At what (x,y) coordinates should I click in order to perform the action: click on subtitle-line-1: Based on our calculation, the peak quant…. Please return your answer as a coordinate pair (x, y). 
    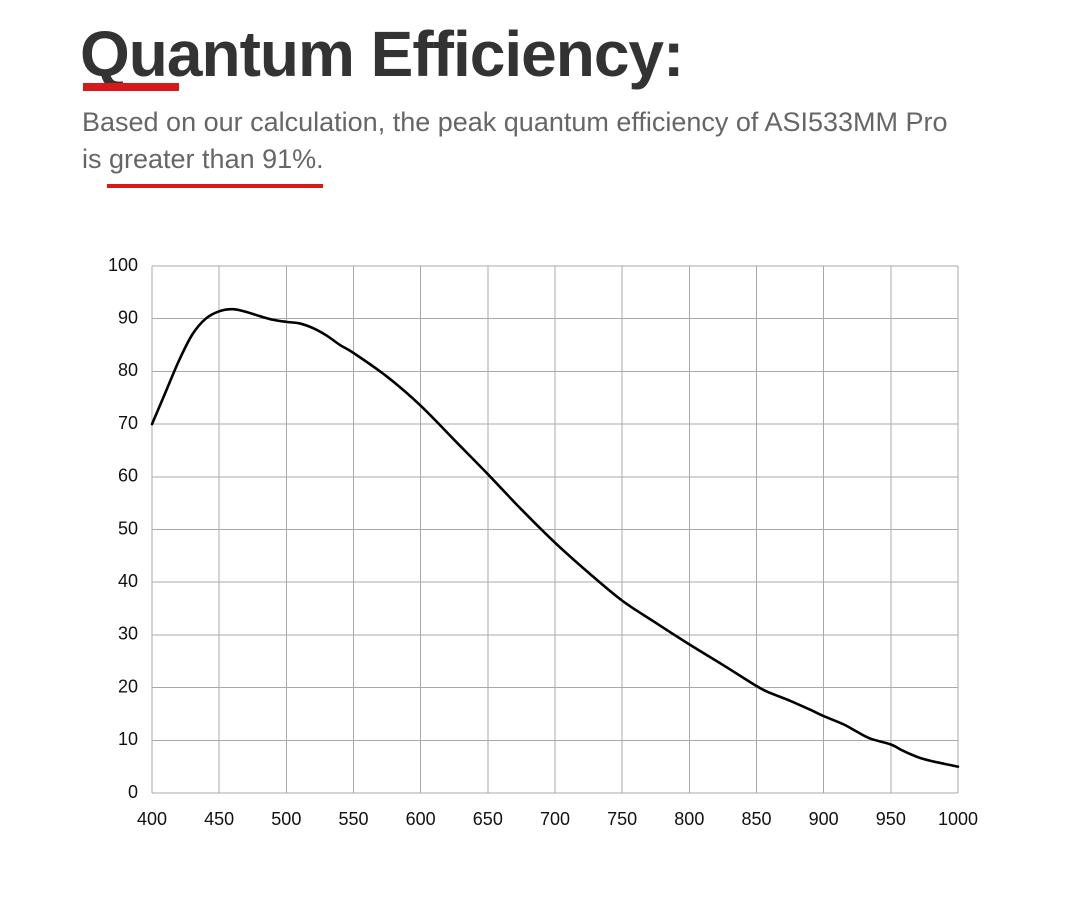
    Looking at the image, I should click on (515, 122).